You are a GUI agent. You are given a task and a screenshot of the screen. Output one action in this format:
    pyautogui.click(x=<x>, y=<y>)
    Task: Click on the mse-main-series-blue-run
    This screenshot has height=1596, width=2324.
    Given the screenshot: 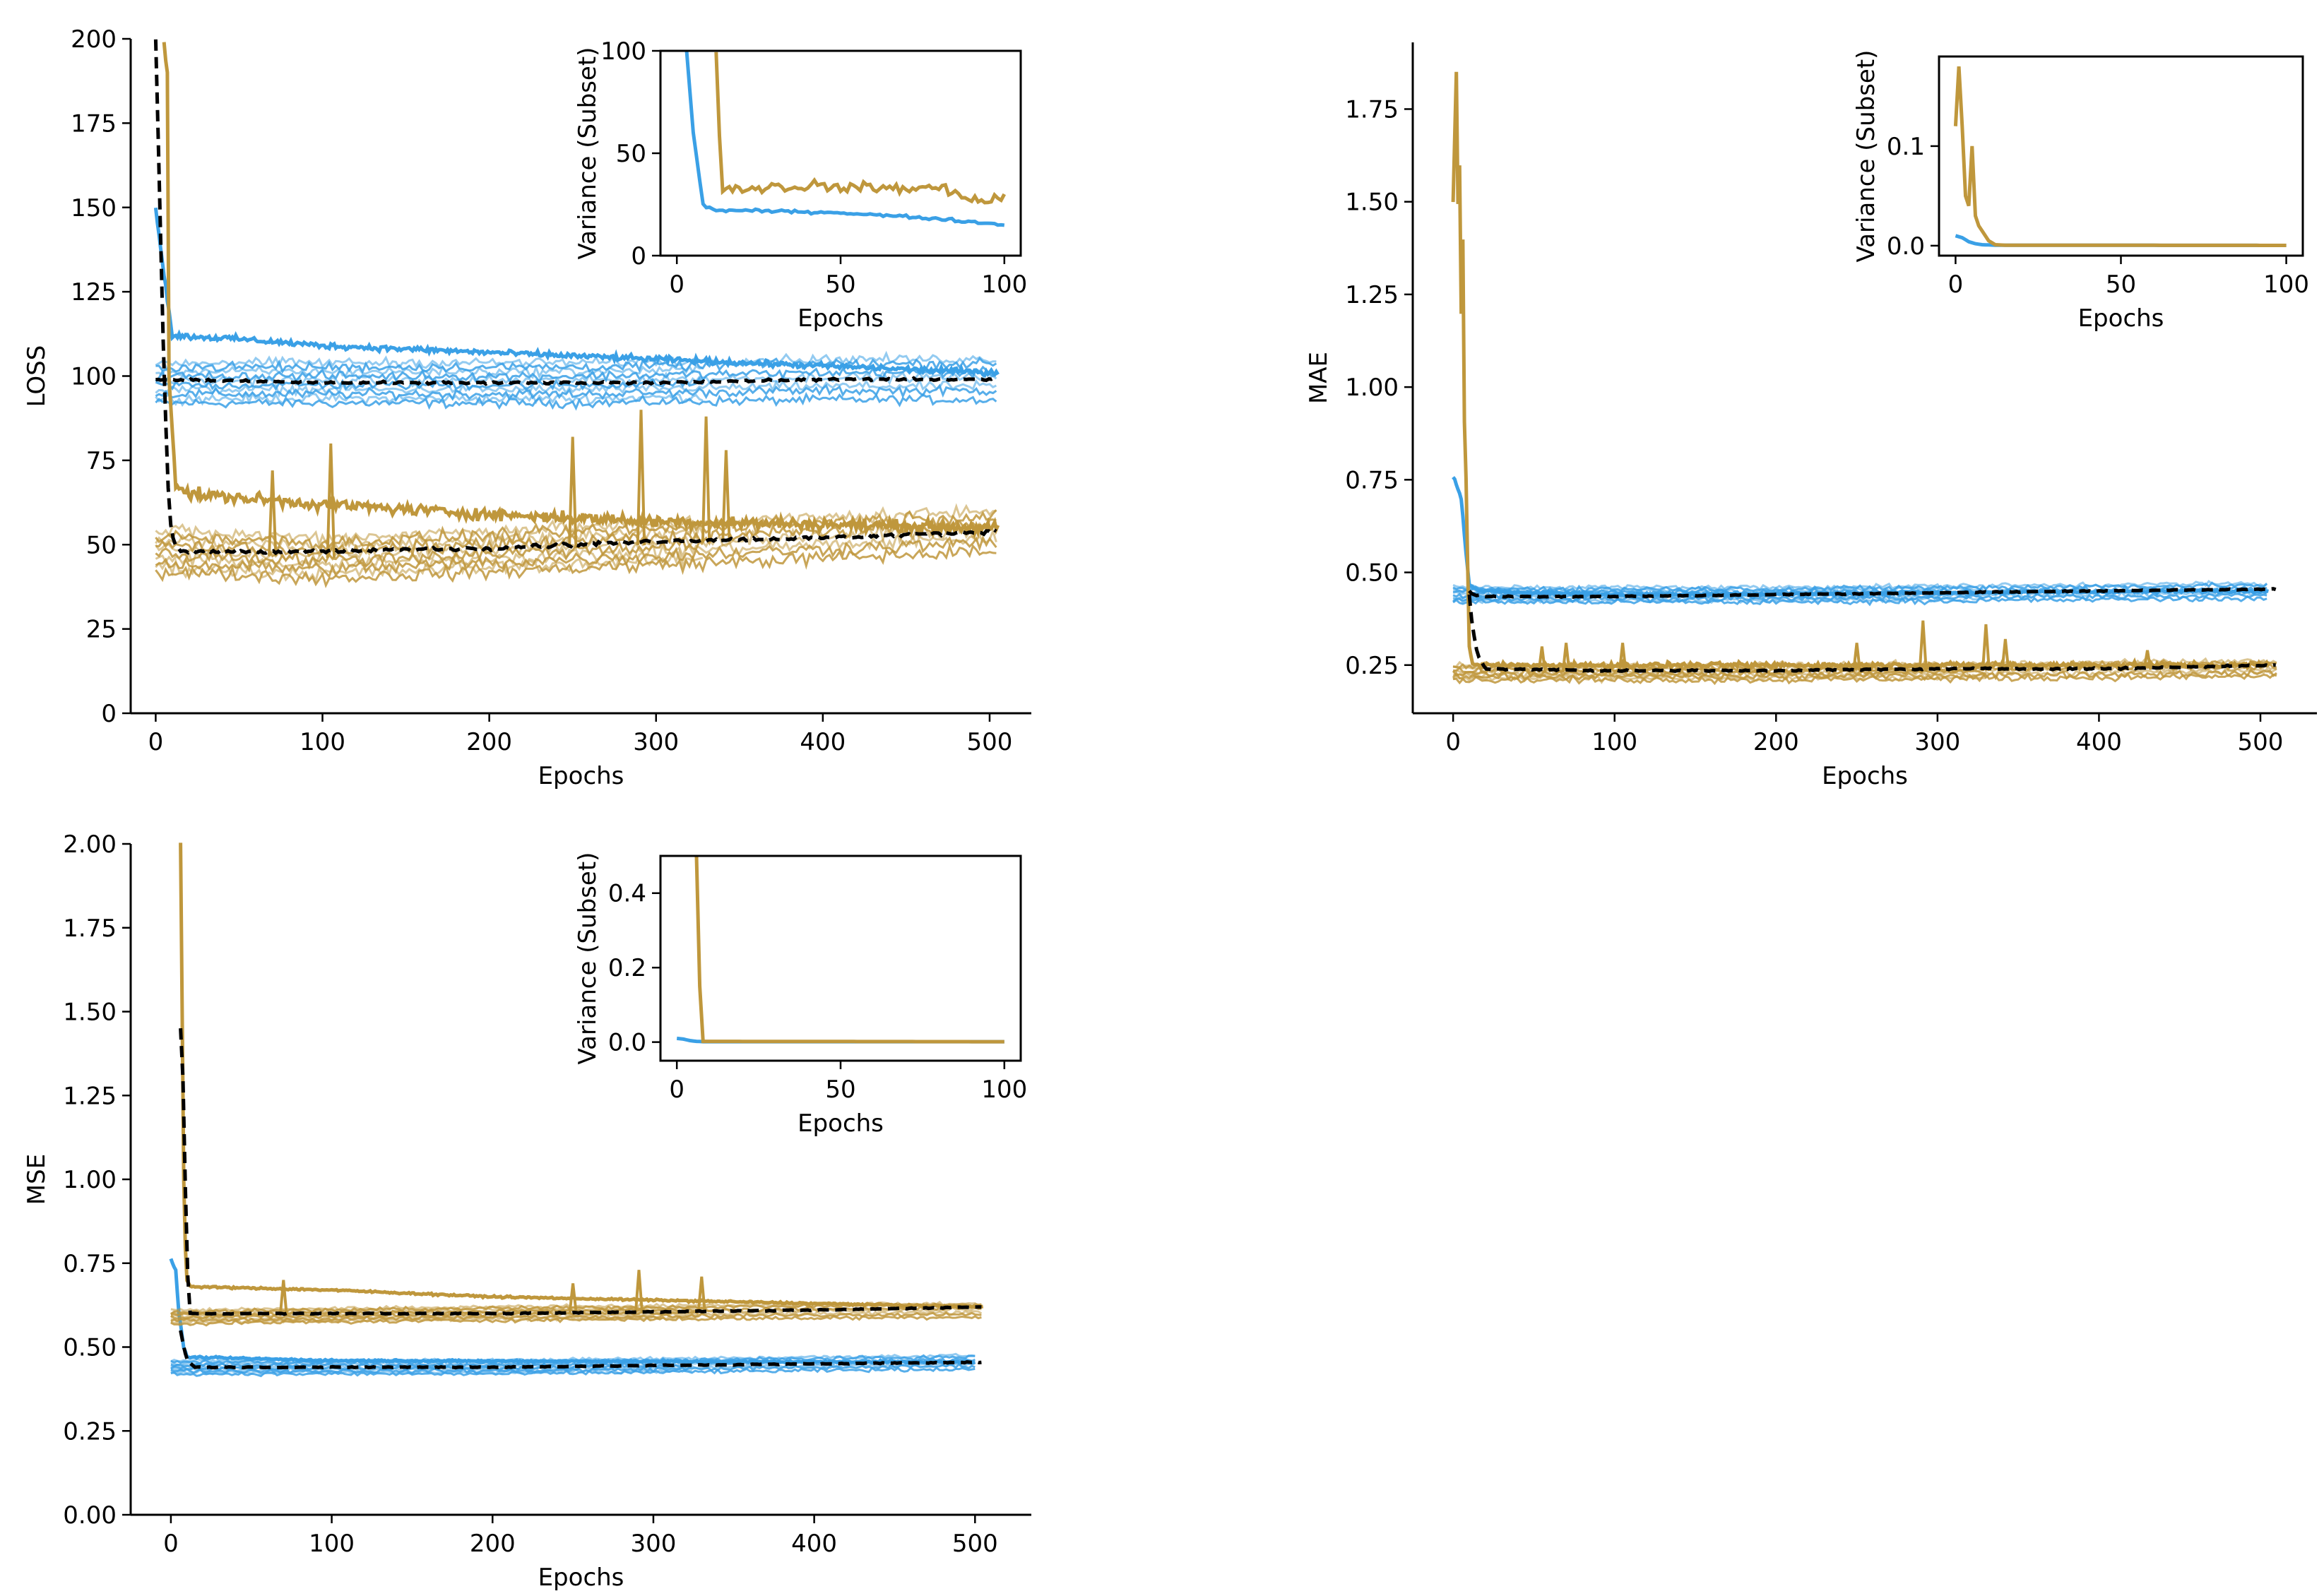 What is the action you would take?
    pyautogui.click(x=573, y=1372)
    